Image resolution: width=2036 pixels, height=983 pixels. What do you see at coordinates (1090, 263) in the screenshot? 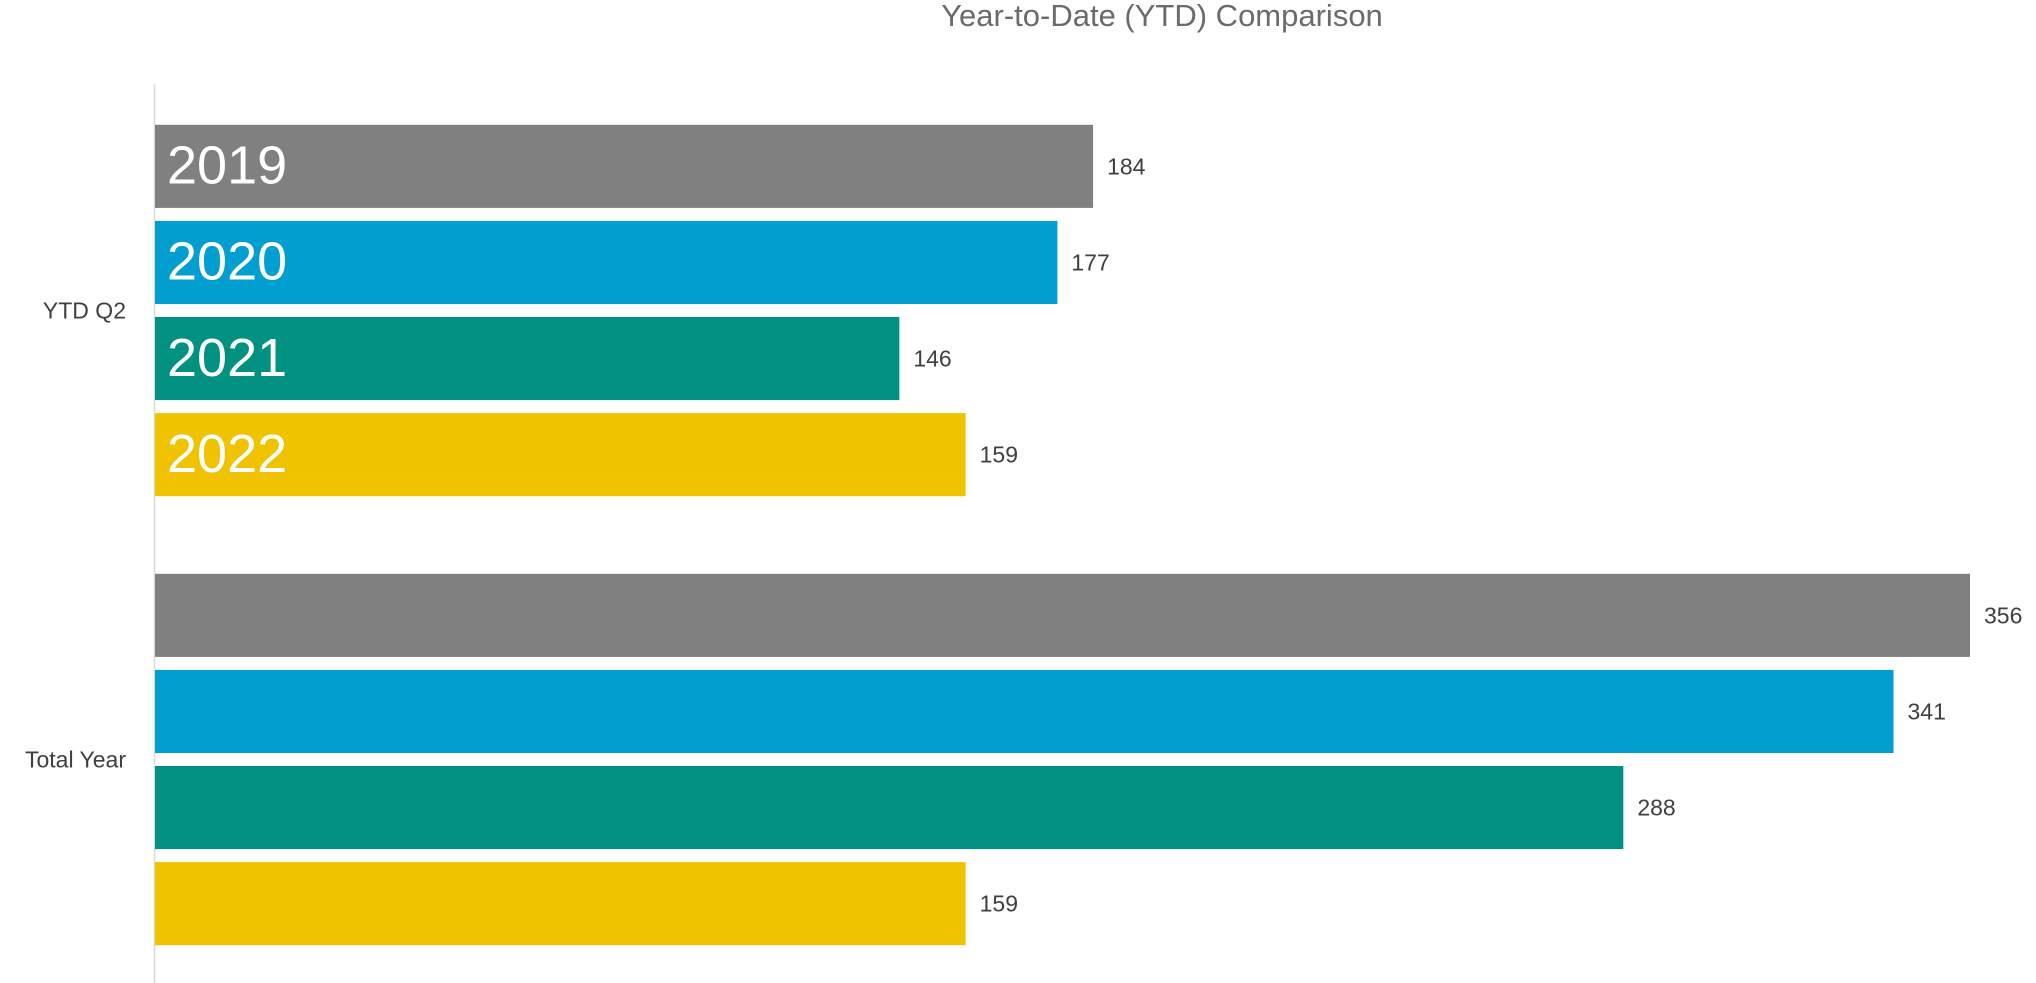
I see `value-label: 177` at bounding box center [1090, 263].